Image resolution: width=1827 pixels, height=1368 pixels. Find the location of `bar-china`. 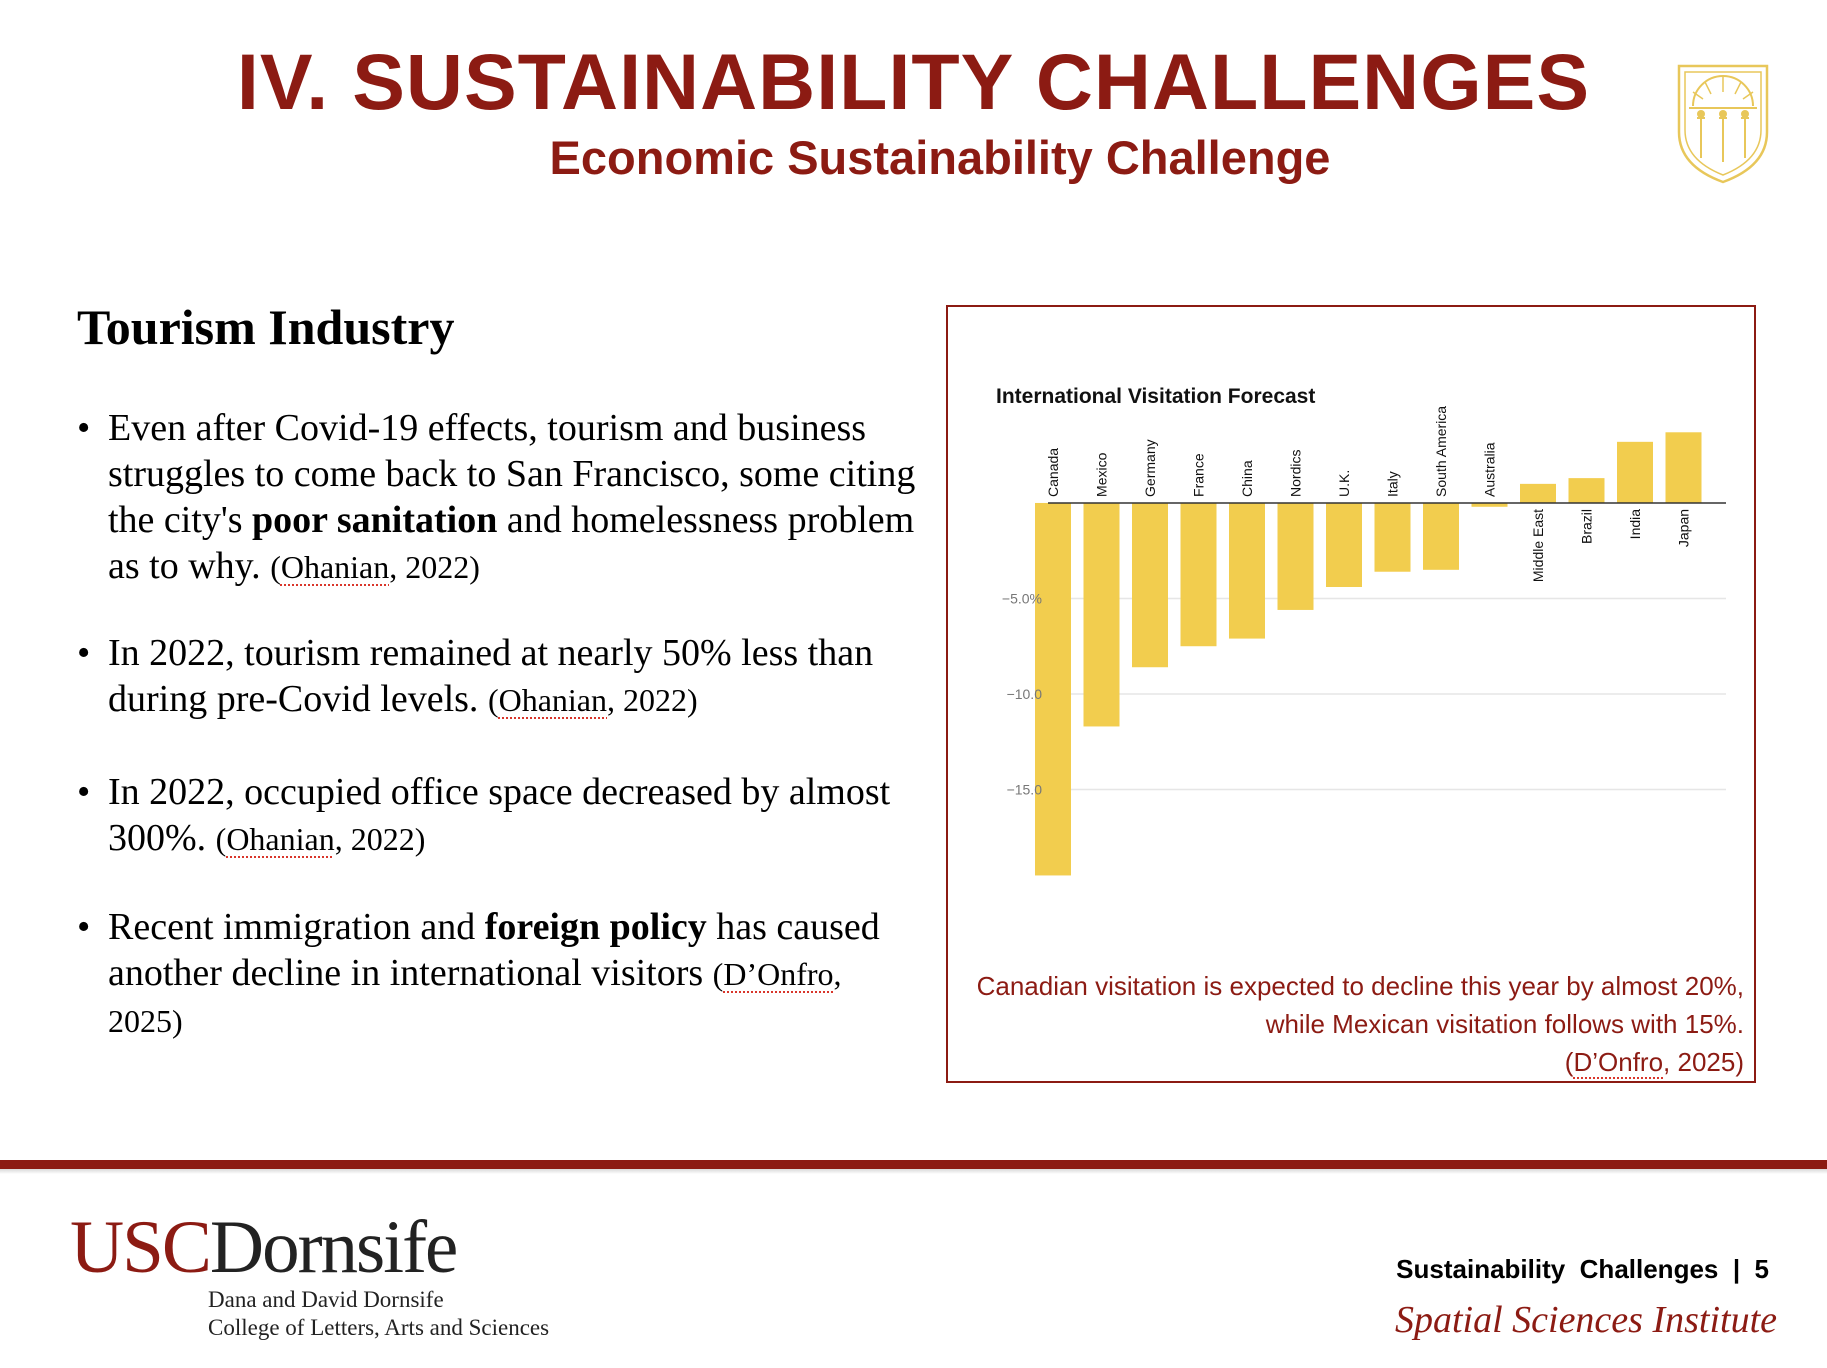

bar-china is located at coordinates (1247, 570).